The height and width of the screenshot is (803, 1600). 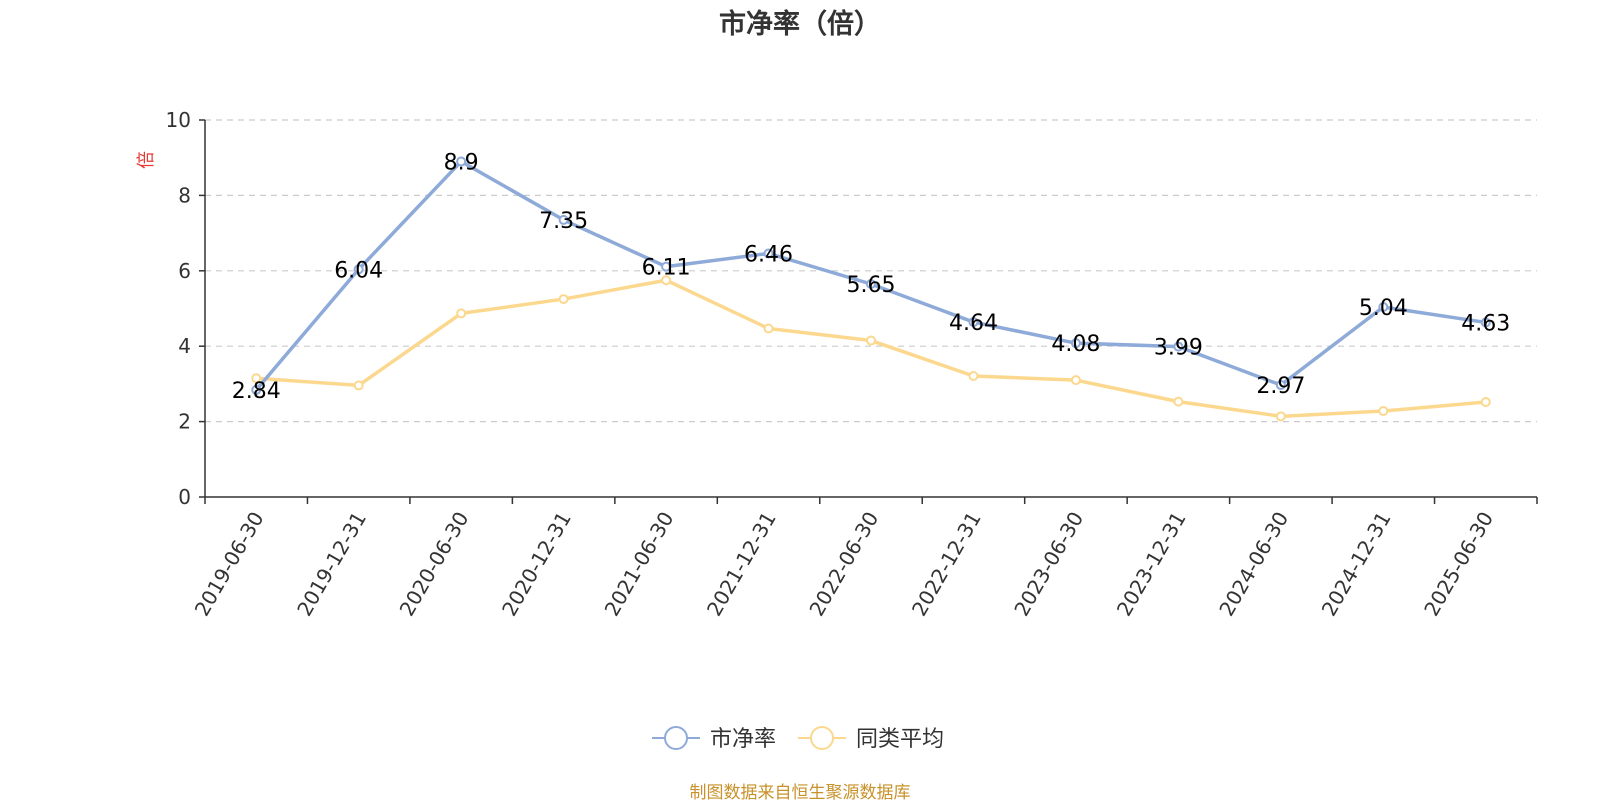 What do you see at coordinates (146, 160) in the screenshot?
I see `y-axis-unit-label: 倍` at bounding box center [146, 160].